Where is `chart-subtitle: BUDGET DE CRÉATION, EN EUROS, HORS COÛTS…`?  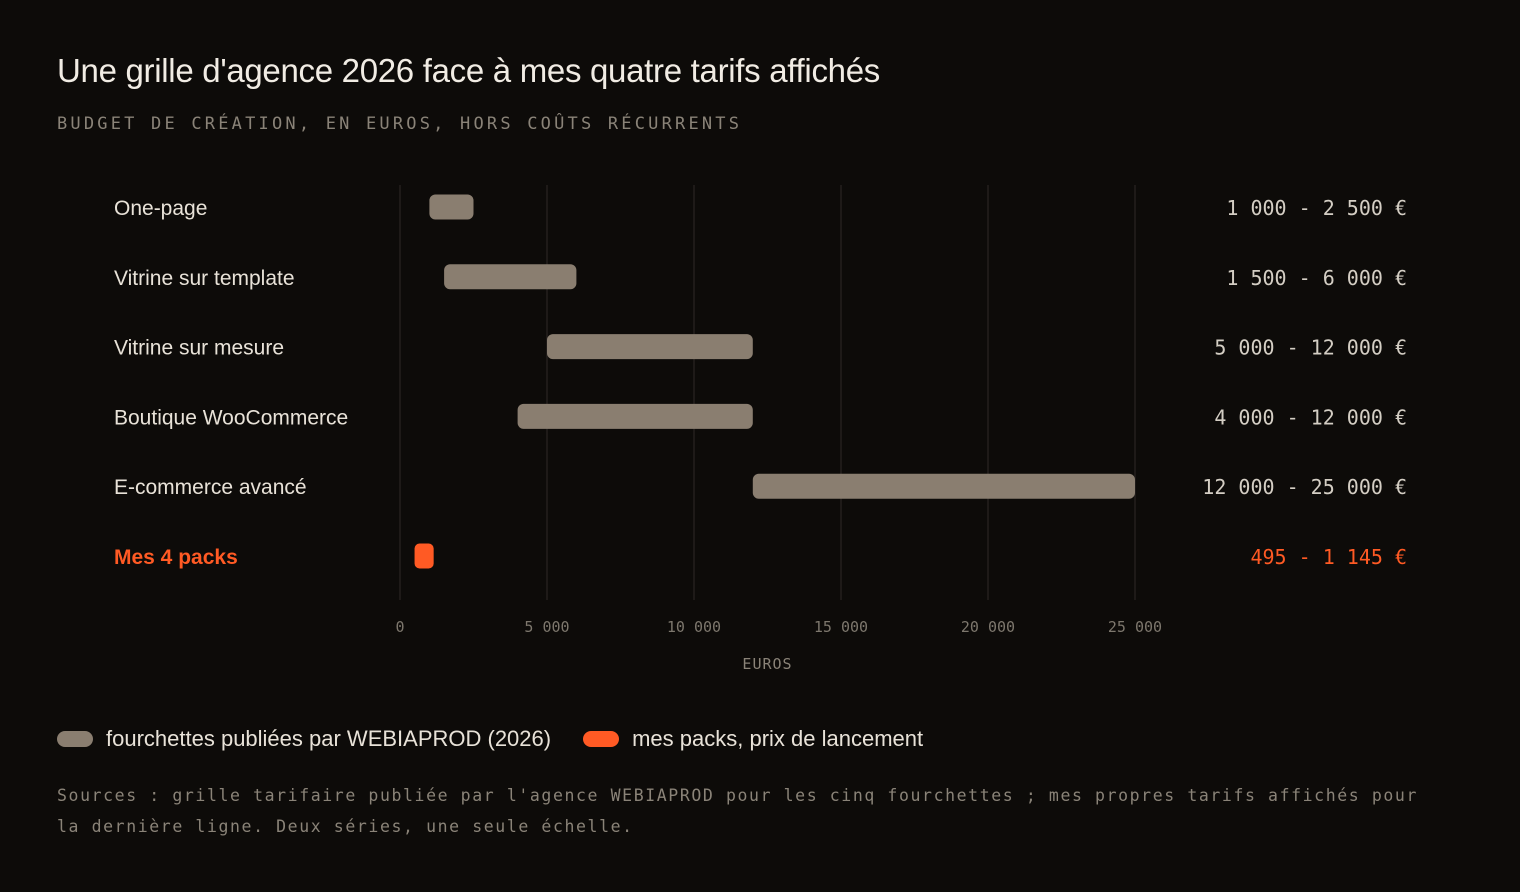 chart-subtitle: BUDGET DE CRÉATION, EN EUROS, HORS COÛTS… is located at coordinates (400, 124).